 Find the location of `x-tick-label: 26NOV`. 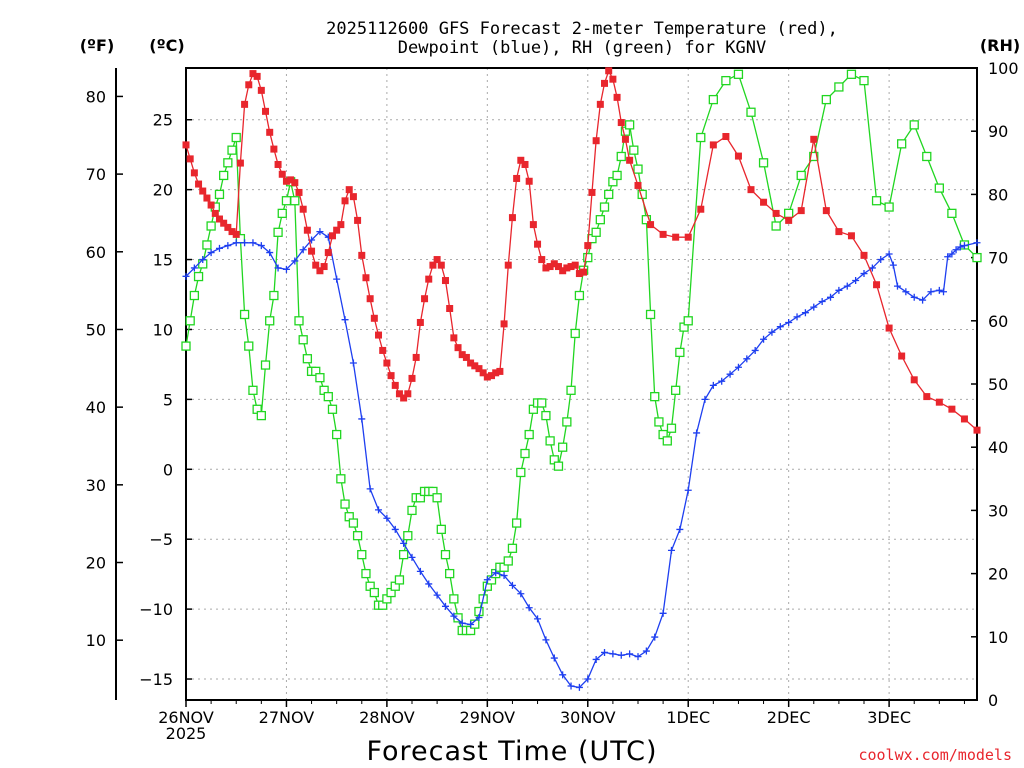

x-tick-label: 26NOV is located at coordinates (186, 717).